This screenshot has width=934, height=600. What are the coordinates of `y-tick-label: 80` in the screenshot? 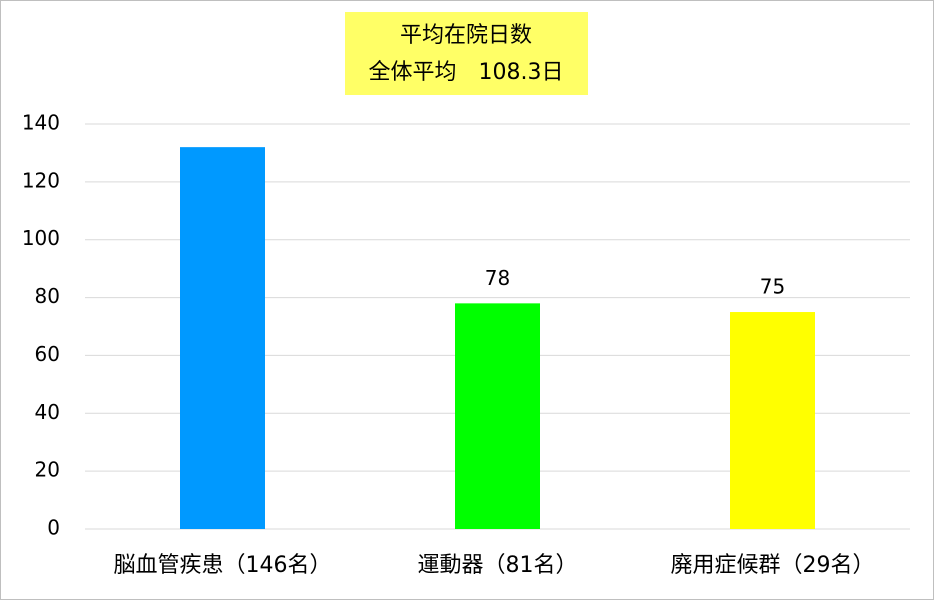 It's located at (47, 296).